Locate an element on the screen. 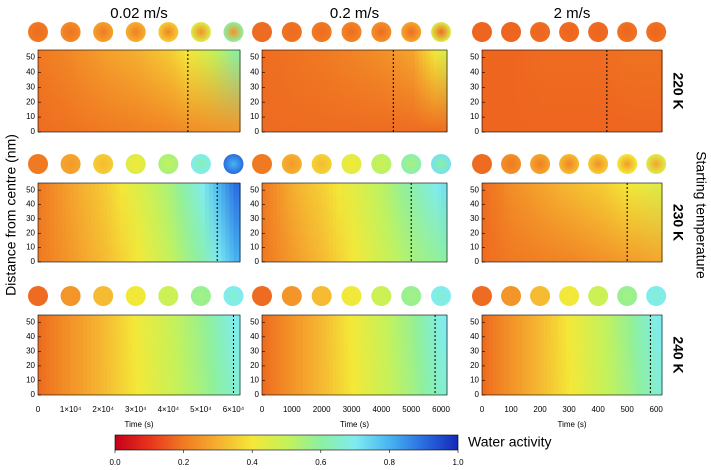  y-tick-label: 40 is located at coordinates (30, 336).